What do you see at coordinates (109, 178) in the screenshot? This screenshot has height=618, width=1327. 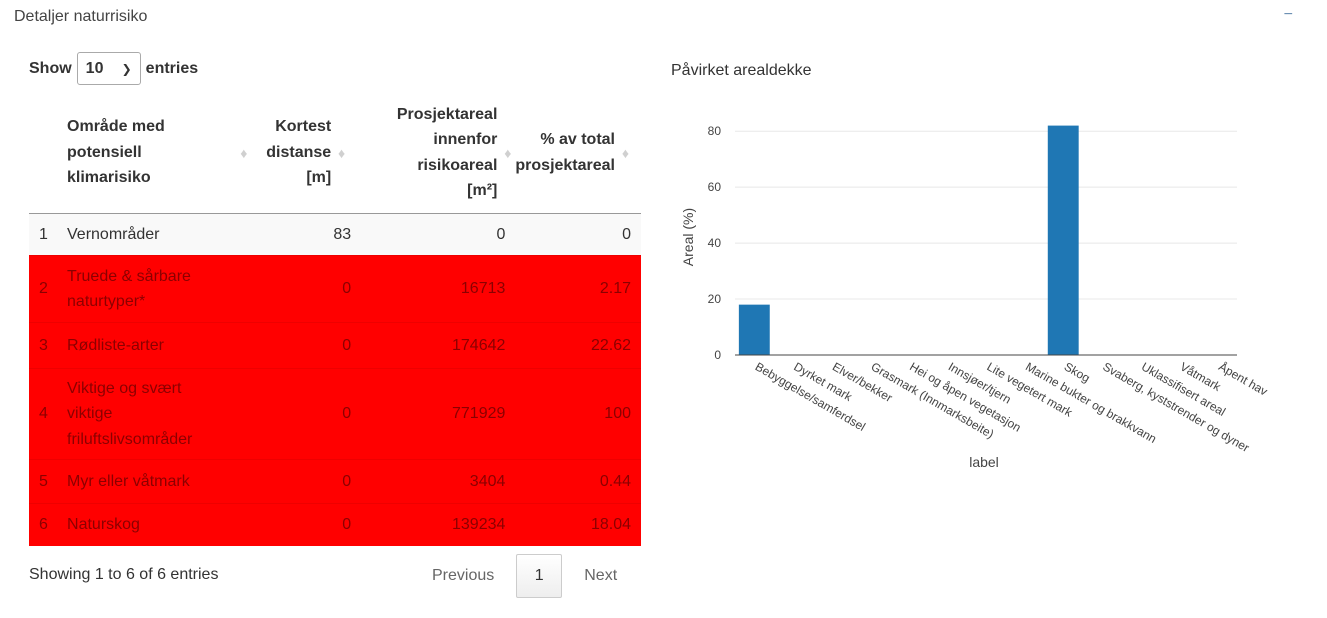 I see `header-line: klimarisiko` at bounding box center [109, 178].